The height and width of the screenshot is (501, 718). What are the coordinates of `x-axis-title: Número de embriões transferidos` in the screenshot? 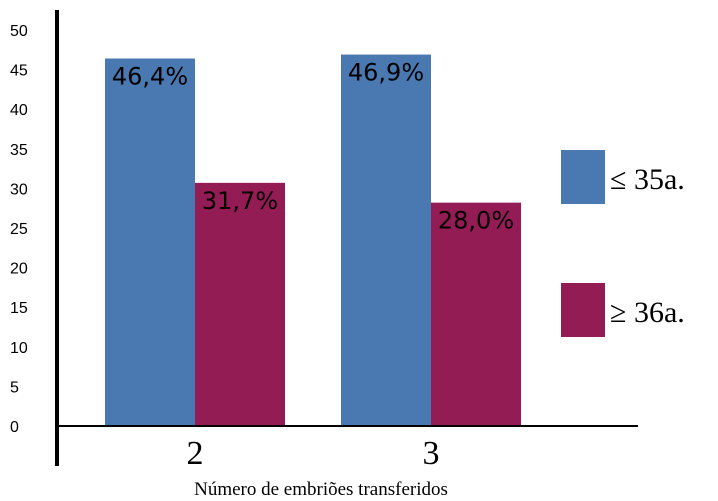 It's located at (321, 489).